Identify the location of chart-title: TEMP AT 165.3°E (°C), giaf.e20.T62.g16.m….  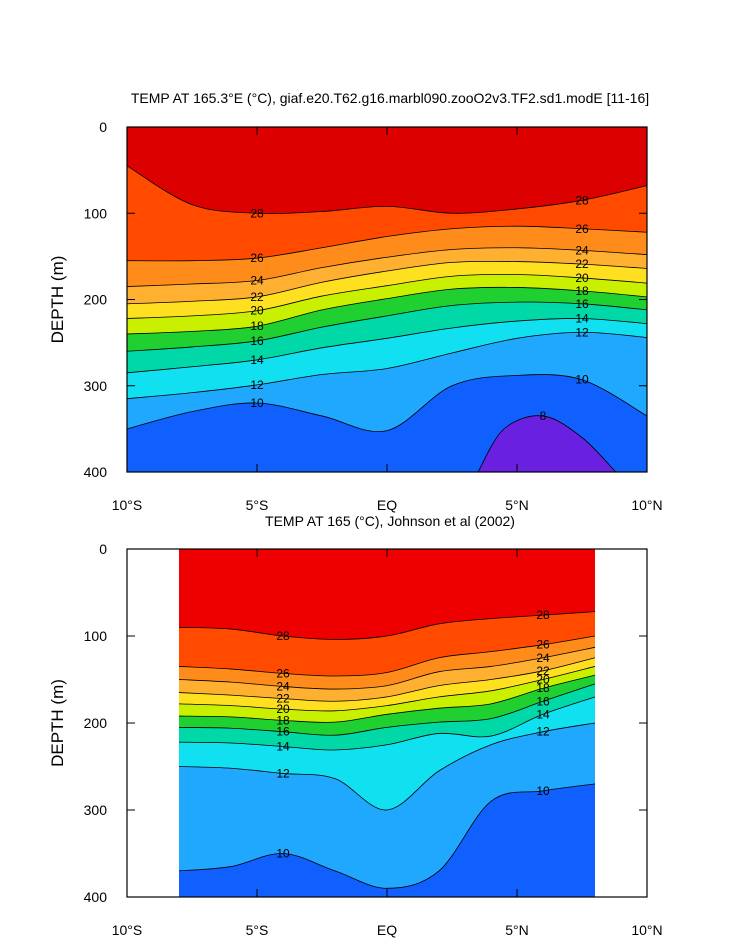
(390, 98).